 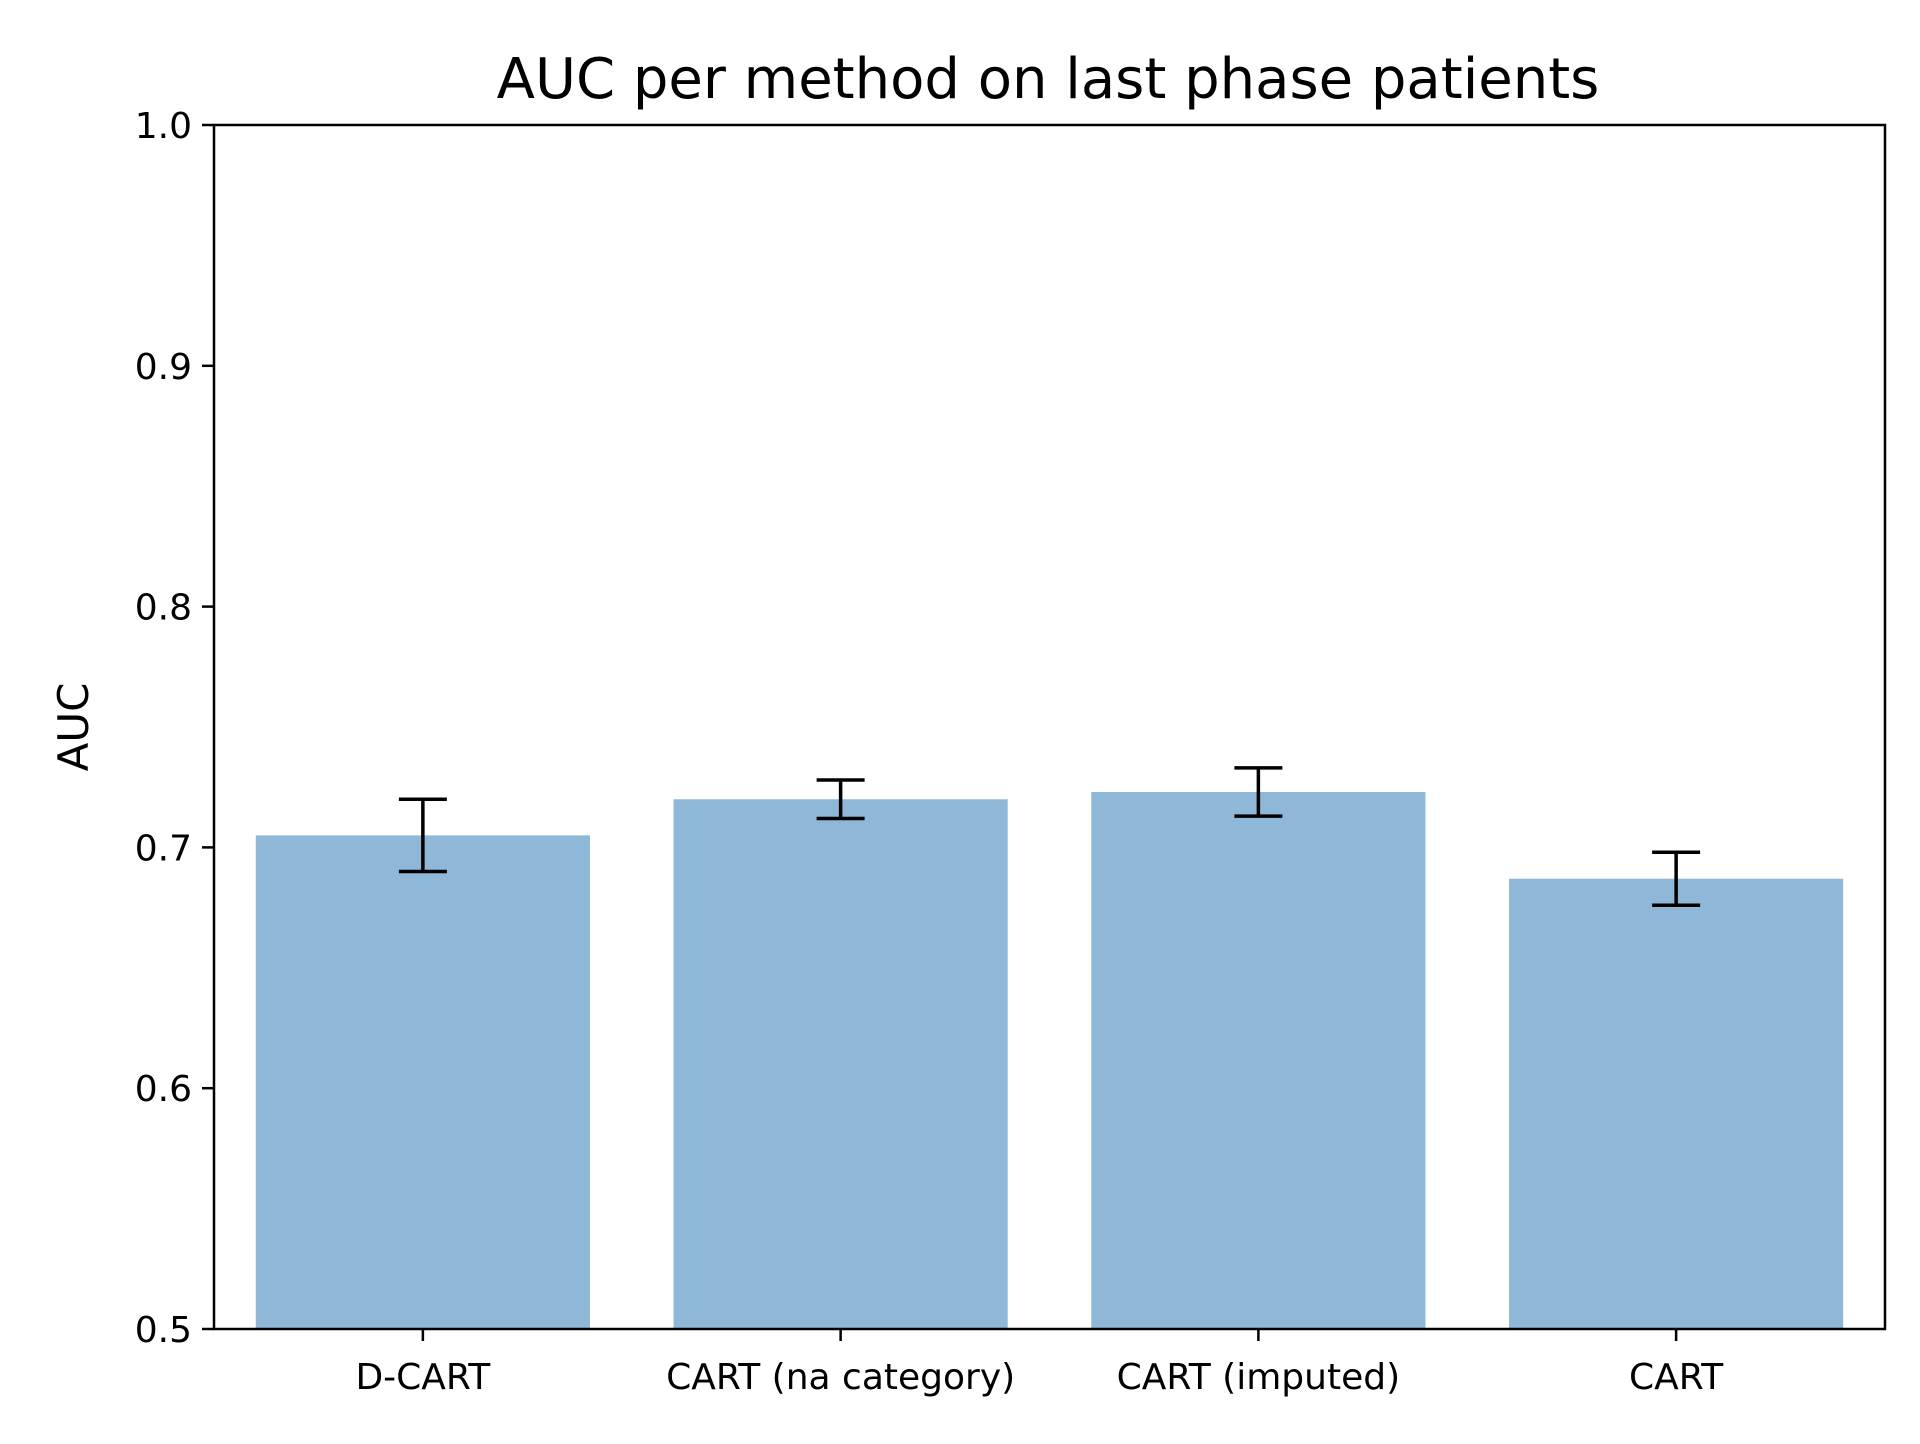 I want to click on y-tick-label: 0.5, so click(x=163, y=1330).